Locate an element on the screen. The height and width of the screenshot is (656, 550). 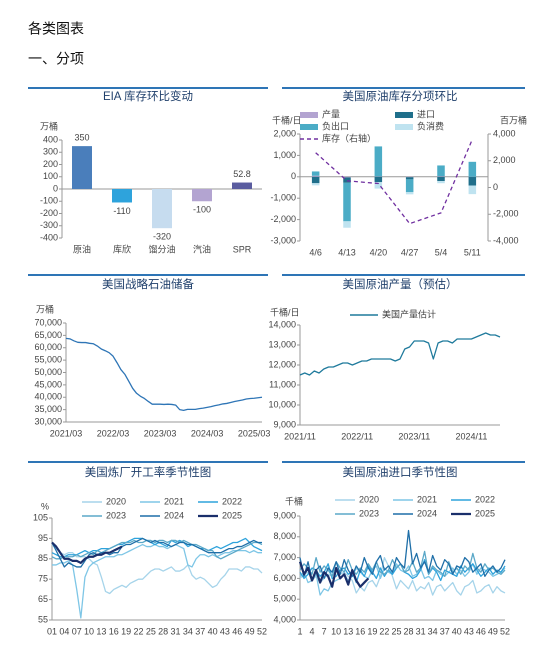
chart-title: EIA 库存环比变动 is located at coordinates (148, 96).